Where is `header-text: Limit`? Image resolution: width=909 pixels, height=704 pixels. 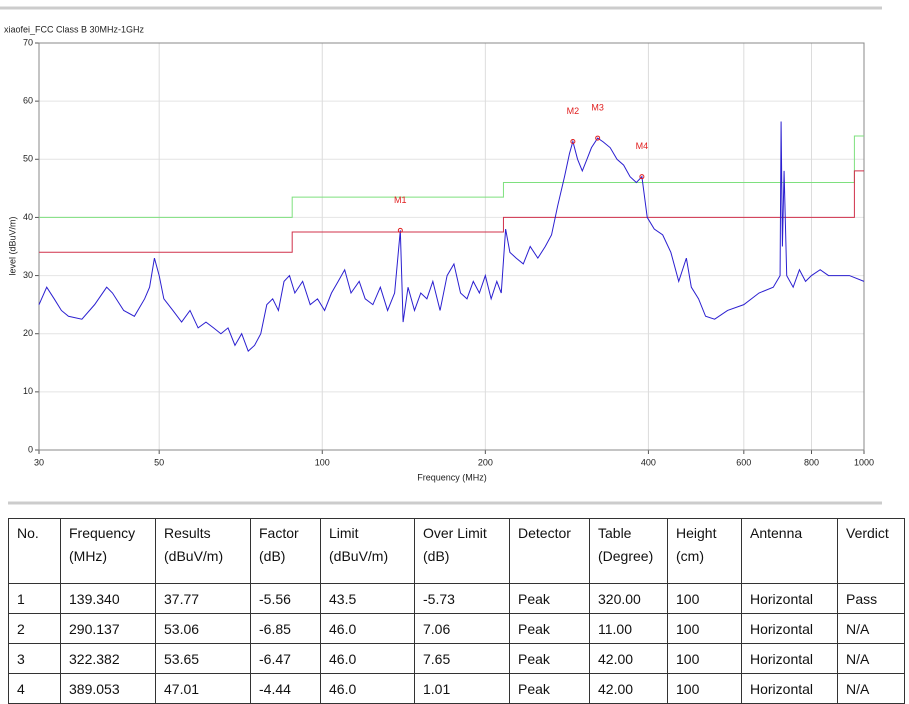 header-text: Limit is located at coordinates (344, 533).